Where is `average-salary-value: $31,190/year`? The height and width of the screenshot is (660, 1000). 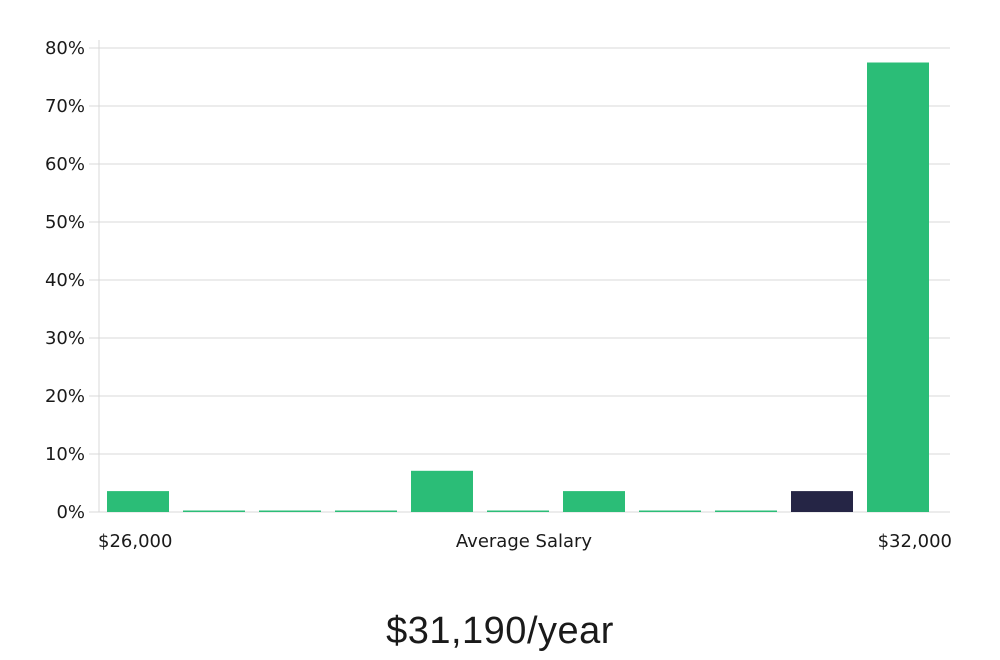
average-salary-value: $31,190/year is located at coordinates (500, 631).